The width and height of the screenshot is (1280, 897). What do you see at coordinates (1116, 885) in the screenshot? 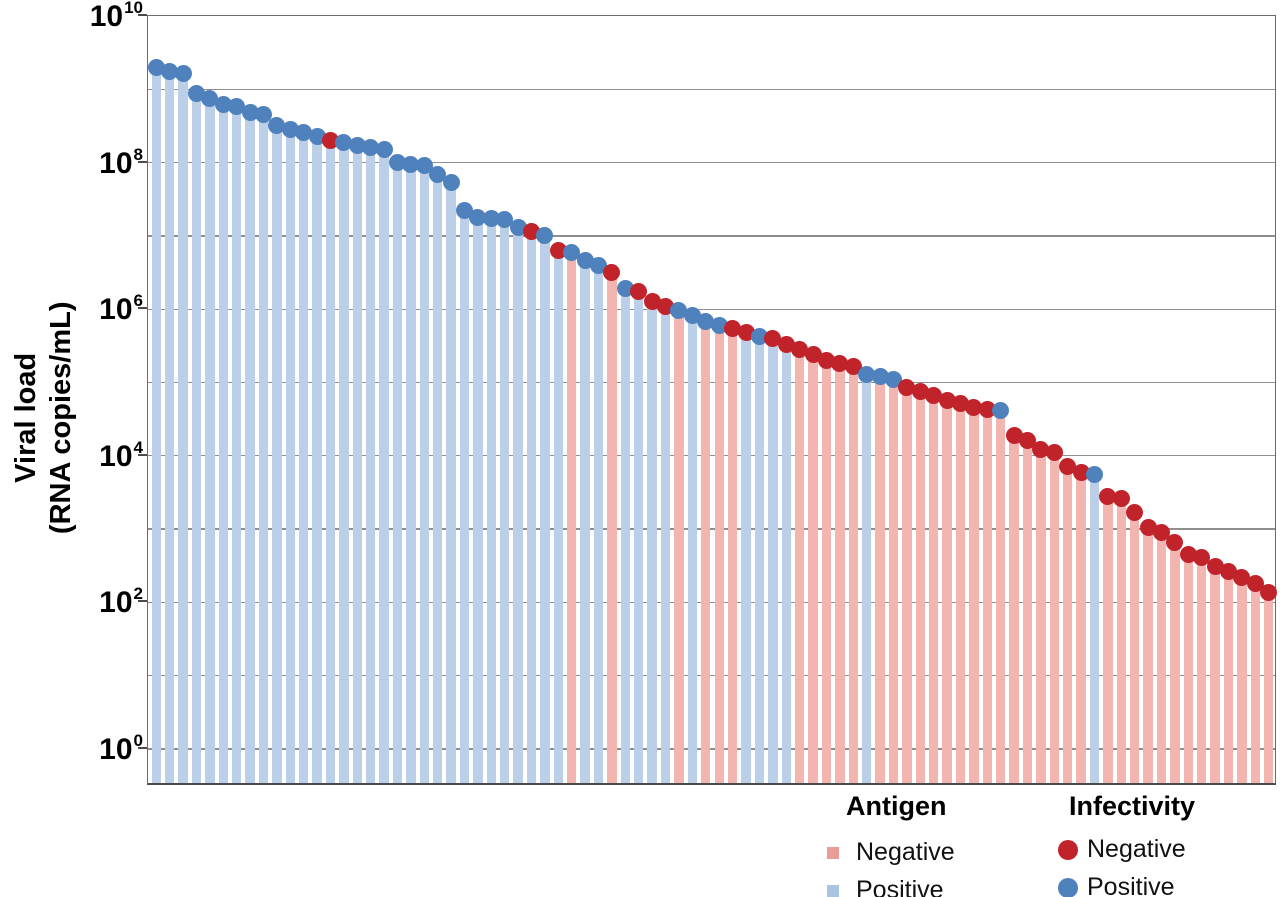
I see `legend-infectivity-positive: Positive` at bounding box center [1116, 885].